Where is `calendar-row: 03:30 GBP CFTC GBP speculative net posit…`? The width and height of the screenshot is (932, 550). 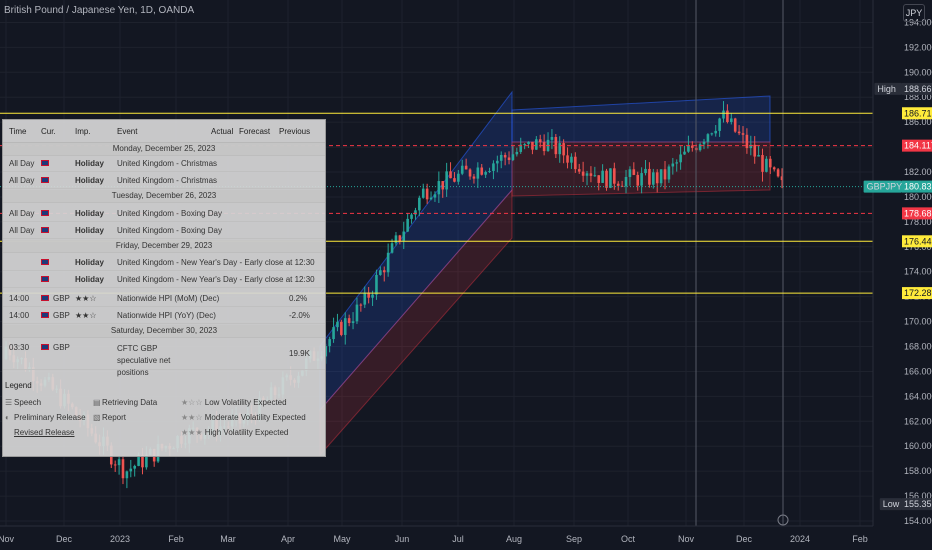
calendar-row: 03:30 GBP CFTC GBP speculative net posit… is located at coordinates (164, 358).